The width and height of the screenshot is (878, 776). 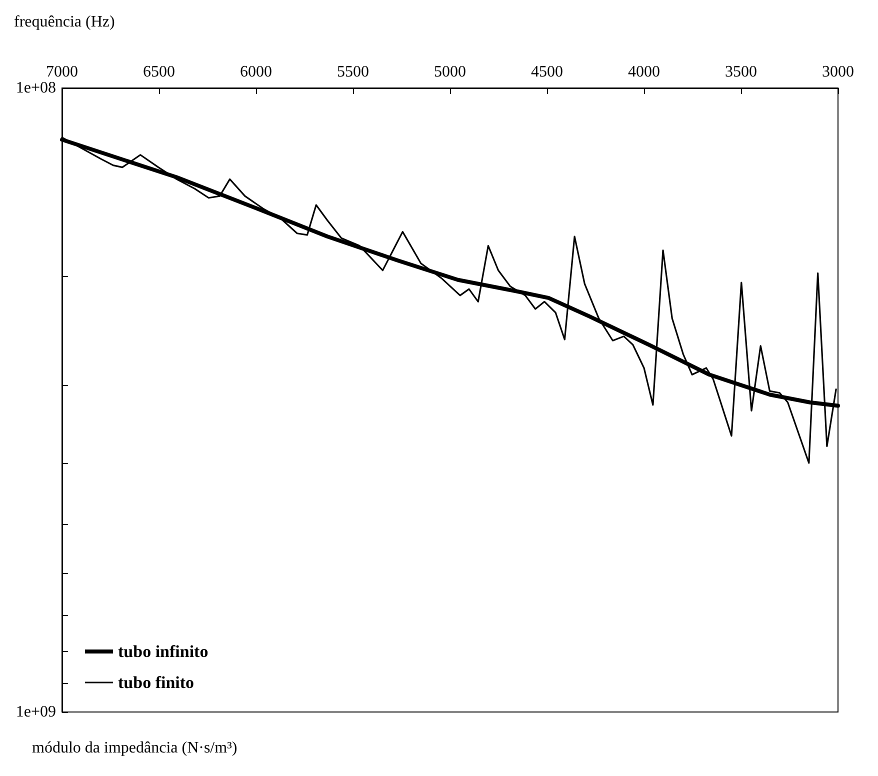 I want to click on x-tick-label: 5000, so click(x=450, y=72).